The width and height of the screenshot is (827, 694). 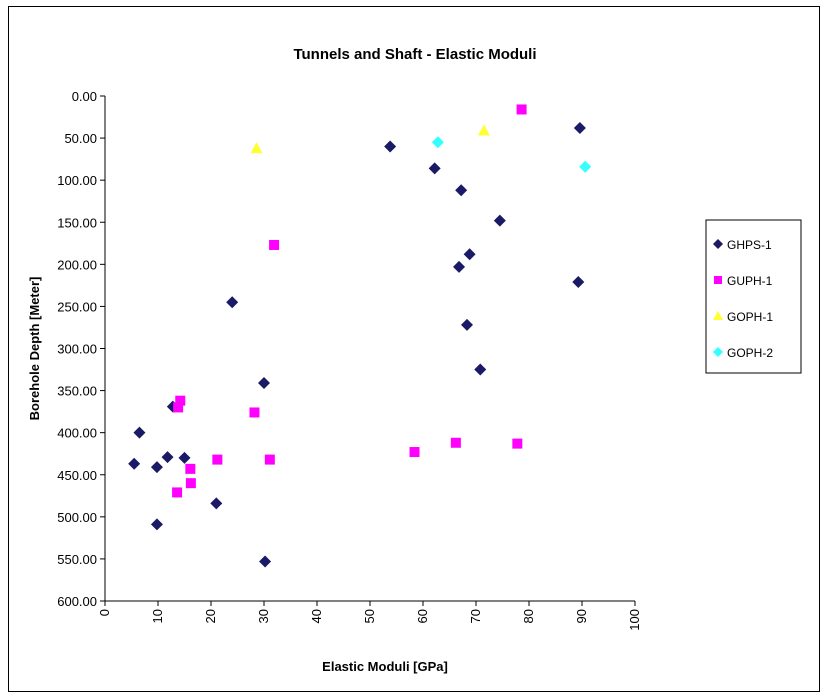 What do you see at coordinates (749, 245) in the screenshot?
I see `legend-label-ghps-1: GHPS-1` at bounding box center [749, 245].